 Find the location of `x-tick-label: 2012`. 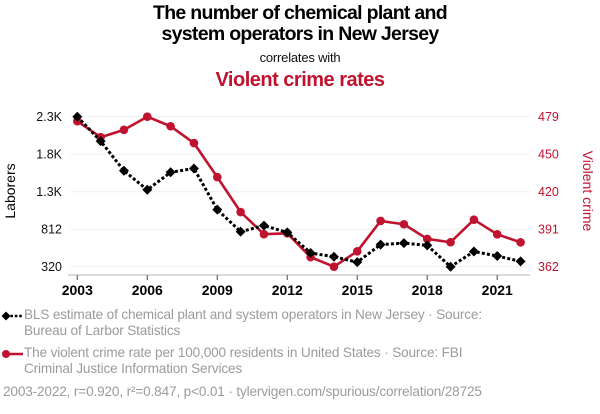

x-tick-label: 2012 is located at coordinates (287, 290).